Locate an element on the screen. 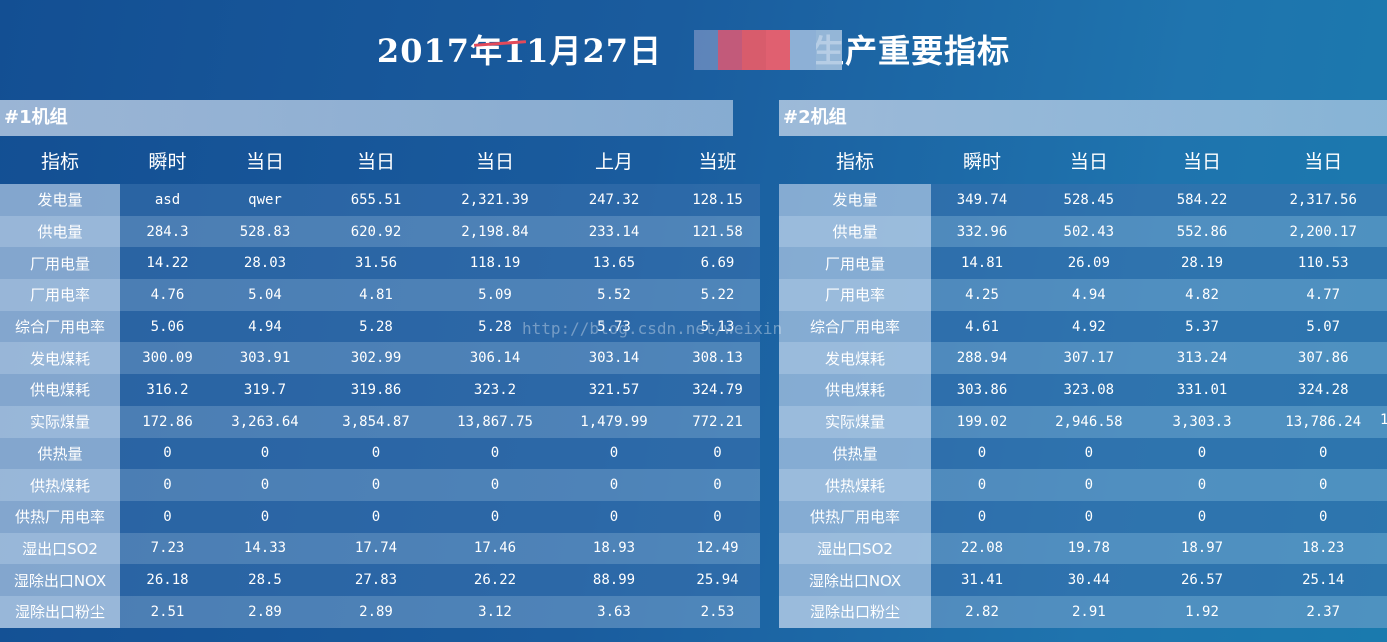 Image resolution: width=1387 pixels, height=642 pixels. metric-value: 28.19 is located at coordinates (1202, 263).